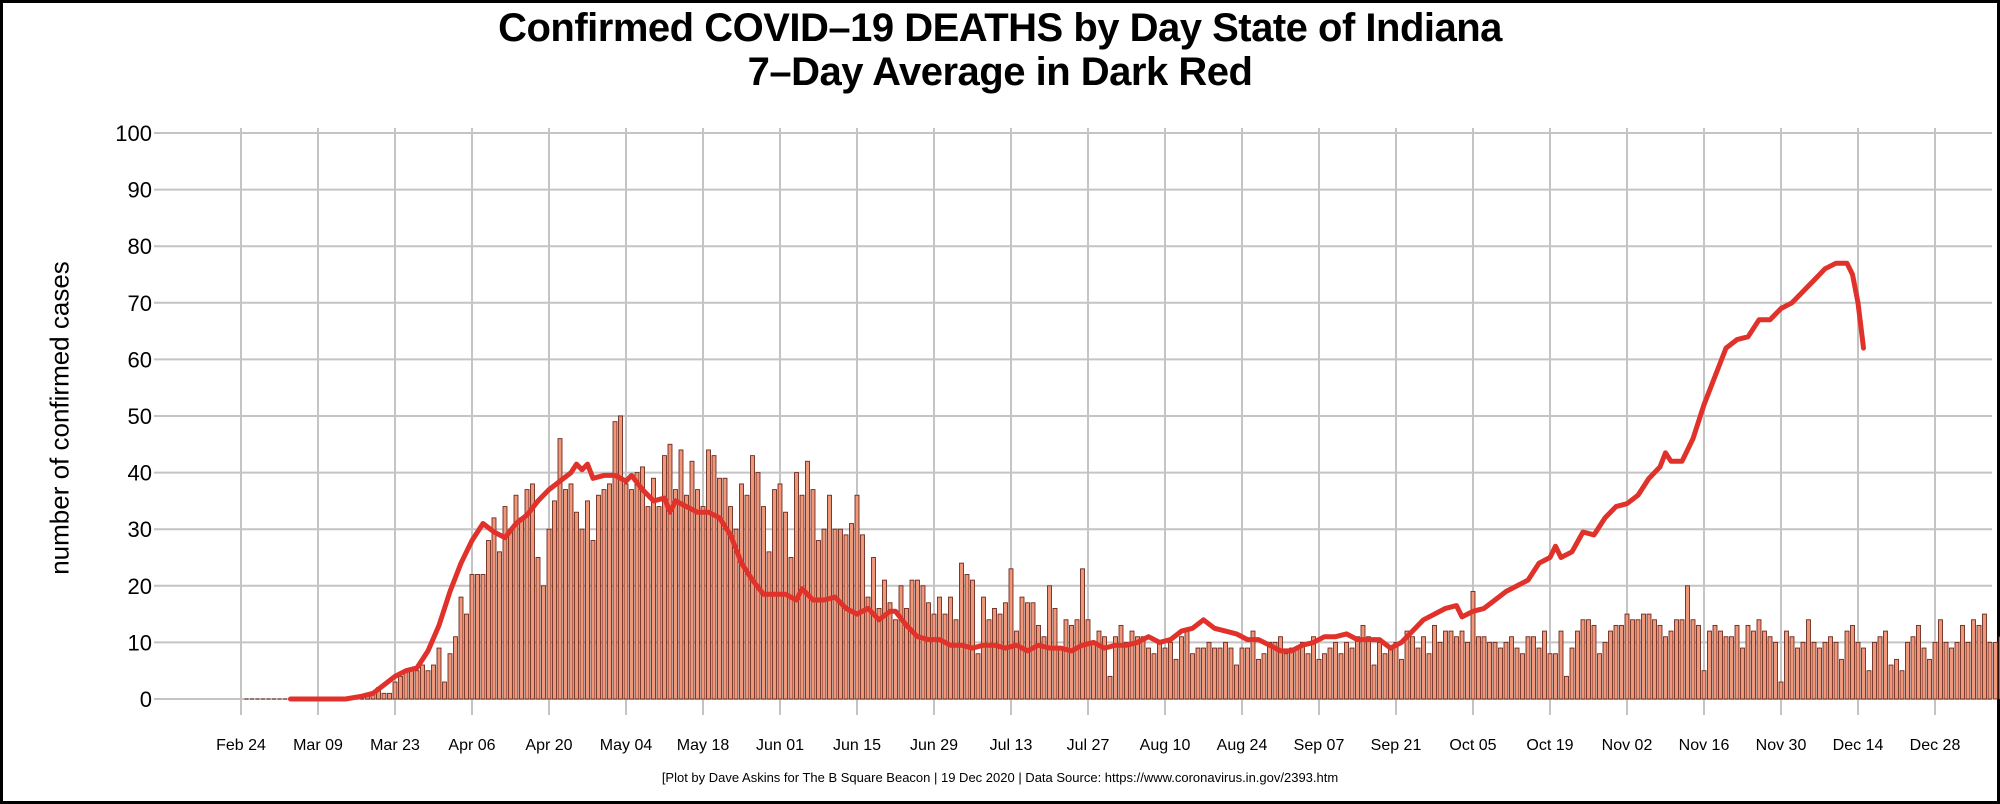 The image size is (2000, 804). I want to click on y-tick-label: 100, so click(133, 133).